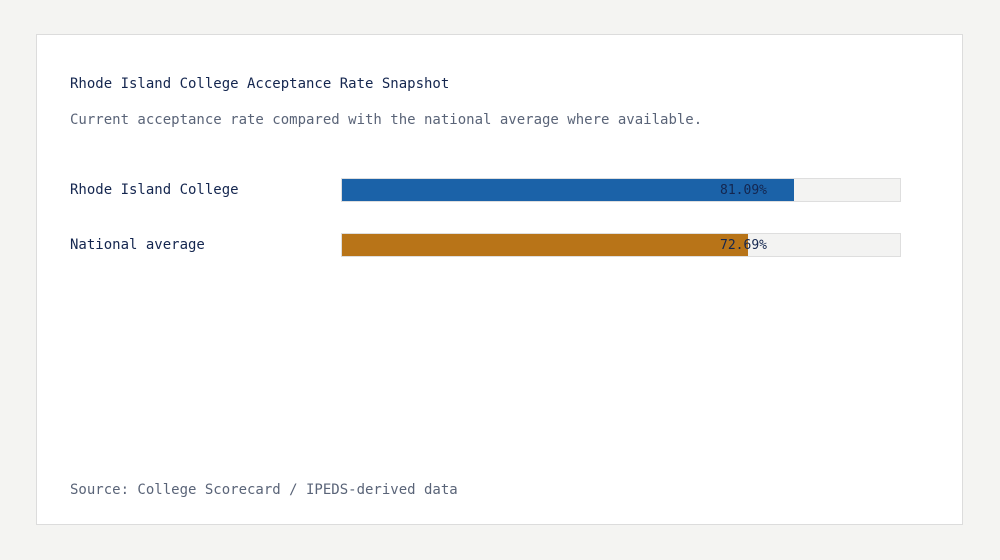  Describe the element at coordinates (154, 190) in the screenshot. I see `bar-category-label: Rhode Island College` at that location.